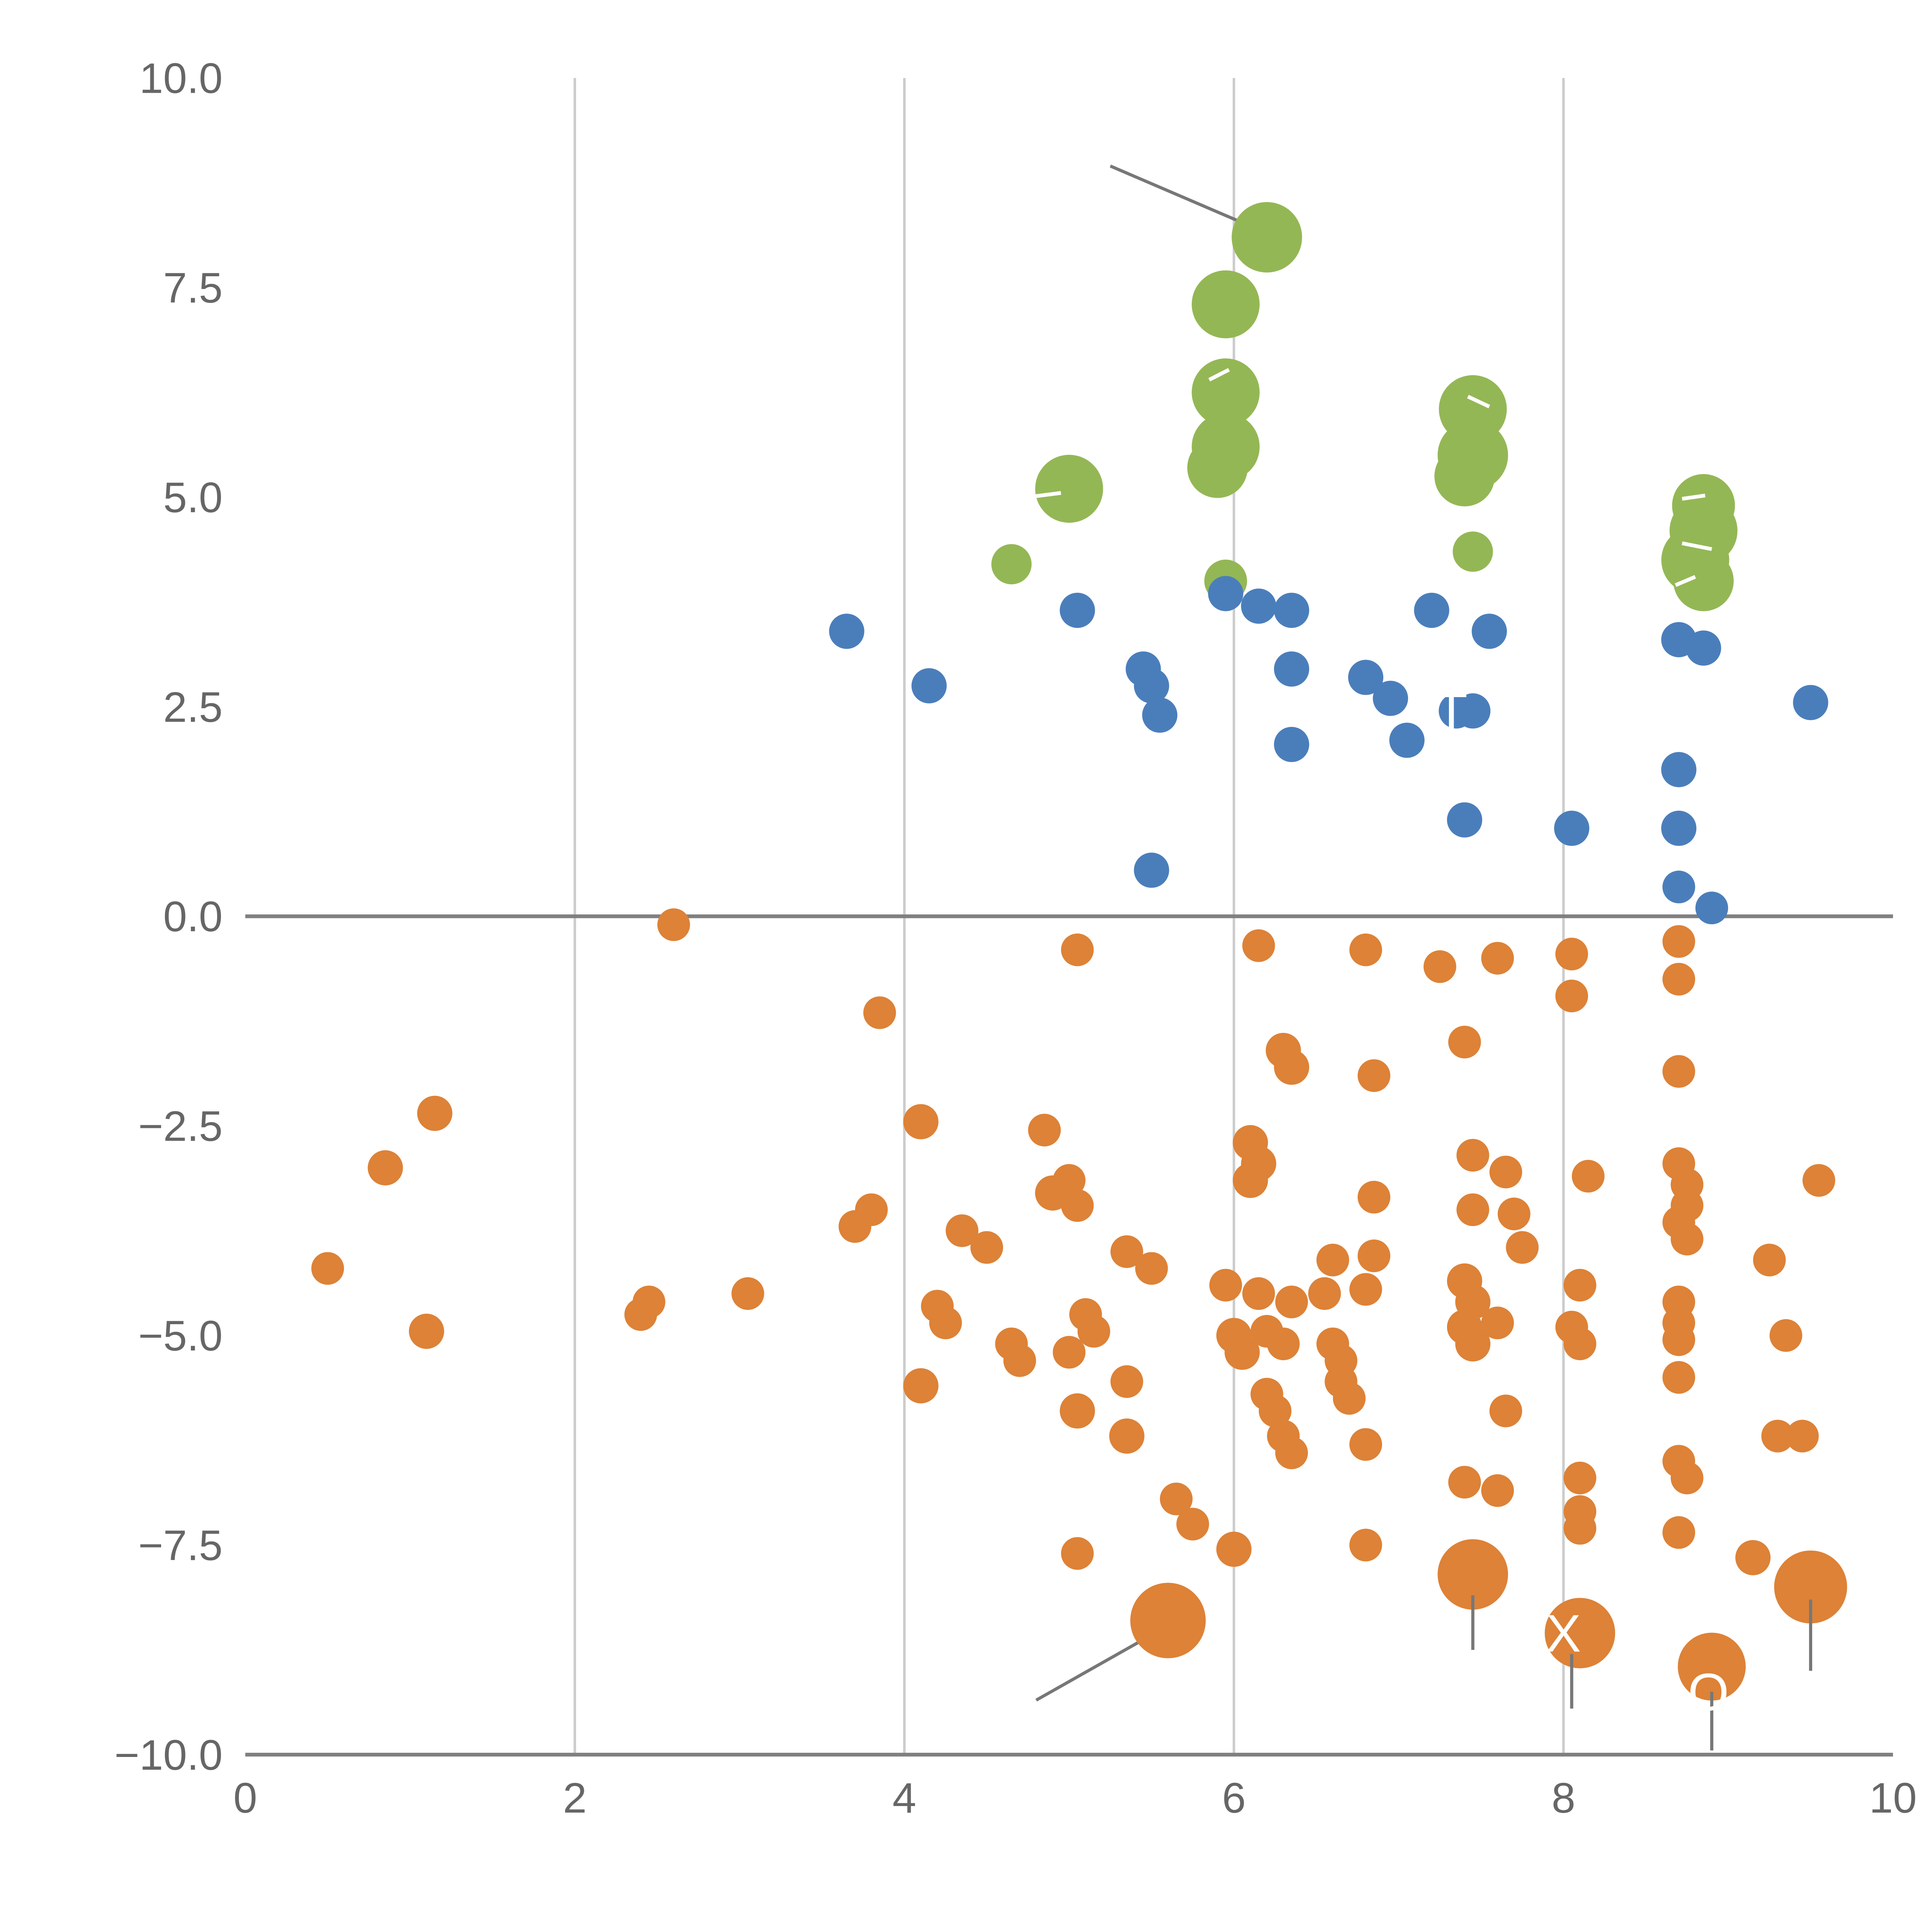 The height and width of the screenshot is (1932, 1932). What do you see at coordinates (193, 708) in the screenshot?
I see `y-tick-label: 2.5` at bounding box center [193, 708].